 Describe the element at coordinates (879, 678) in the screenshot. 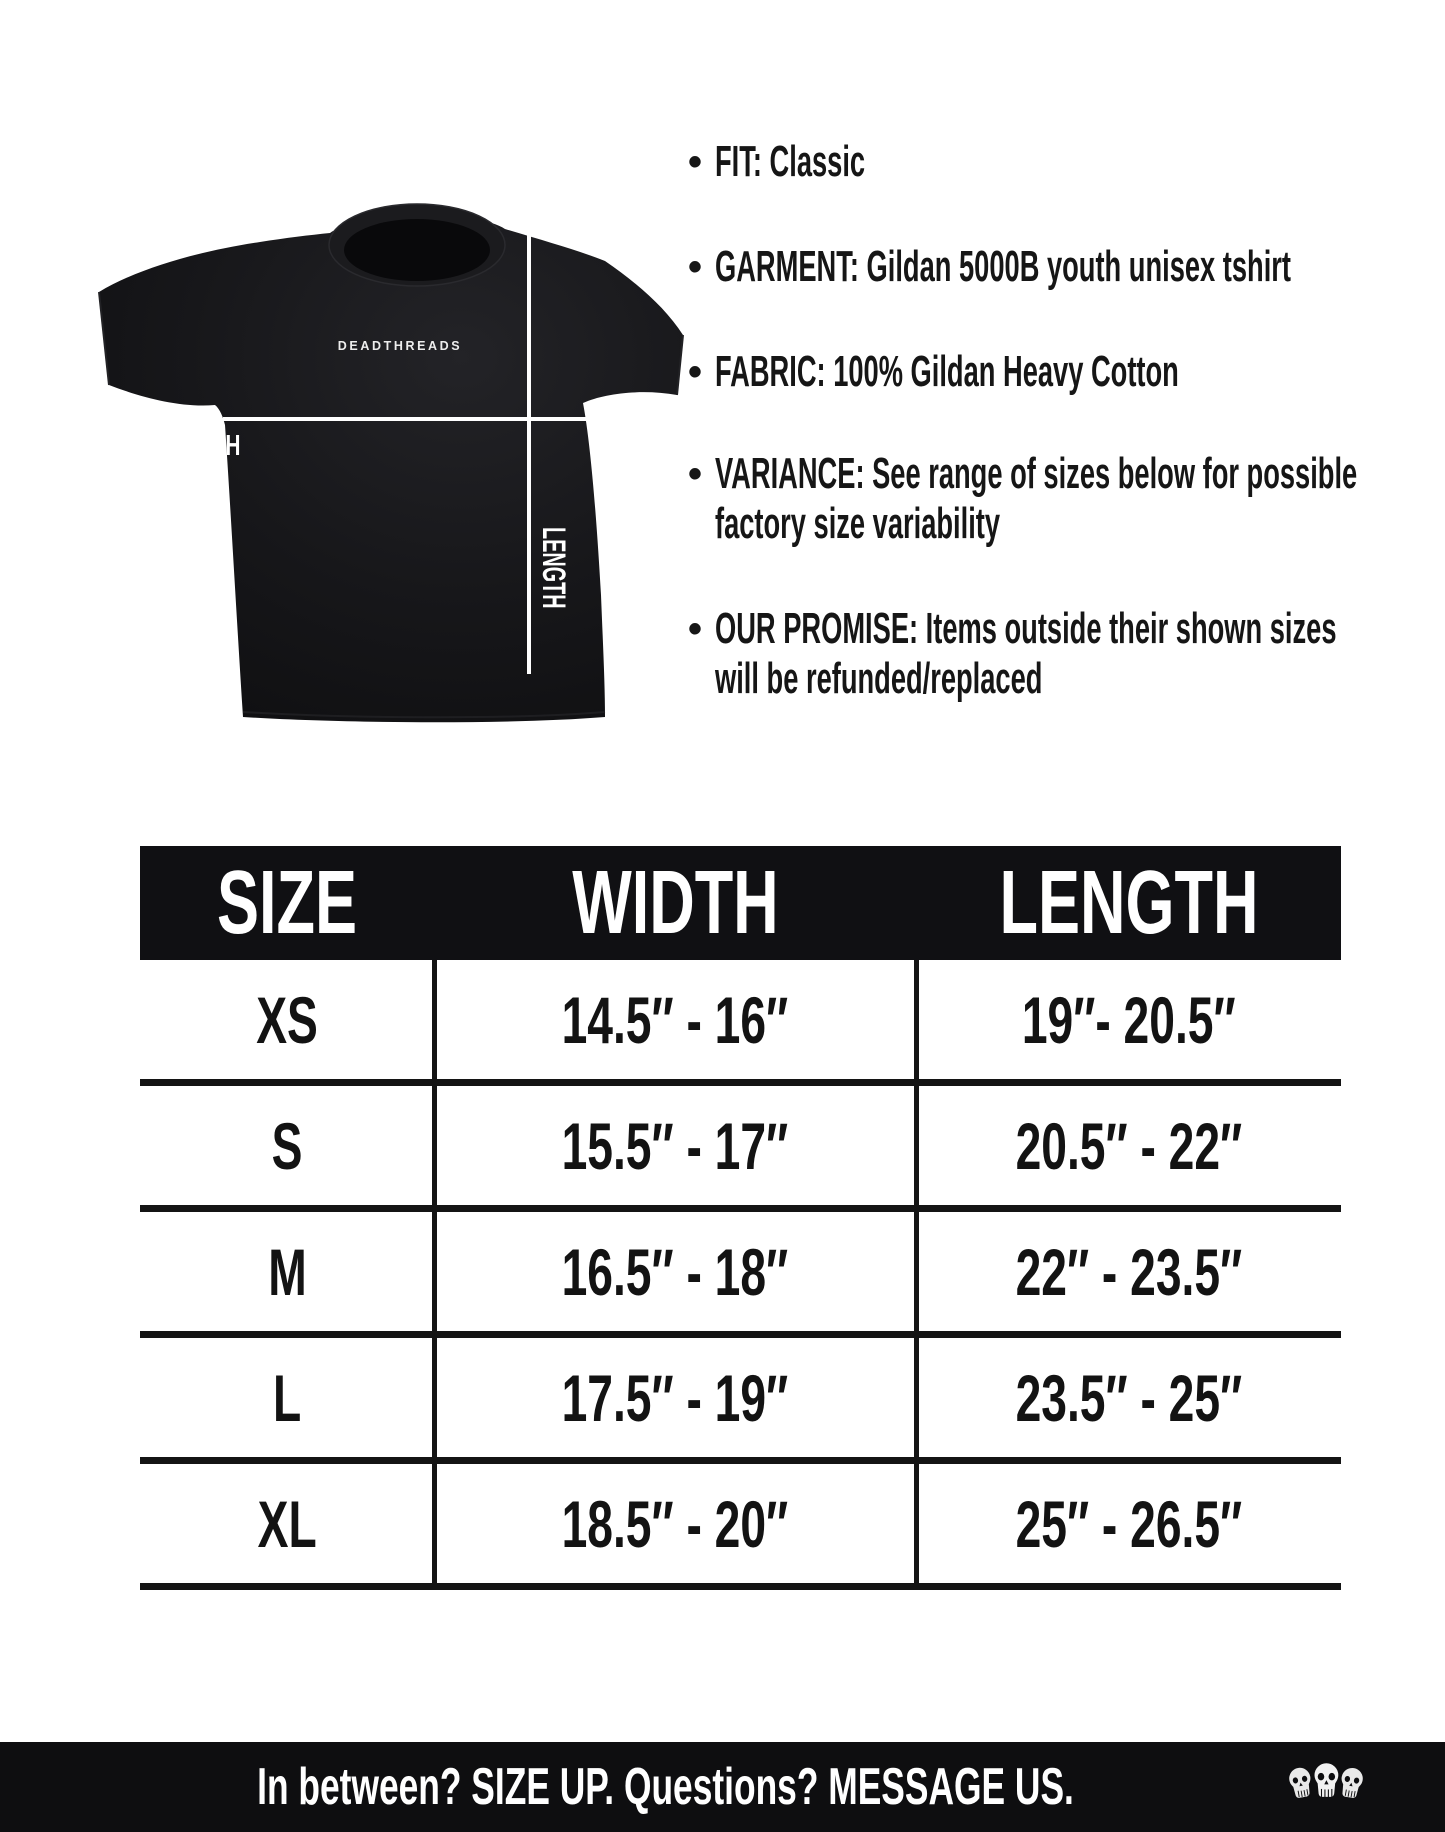

I see `bullet-line: will be refunded/replaced` at that location.